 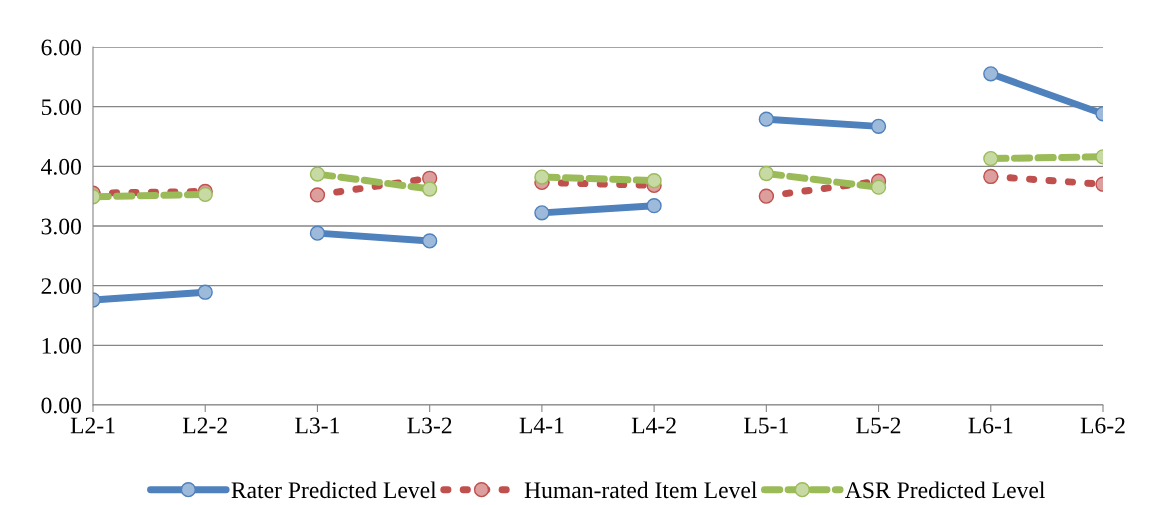 I want to click on x-tick-label: L5-2, so click(x=878, y=425).